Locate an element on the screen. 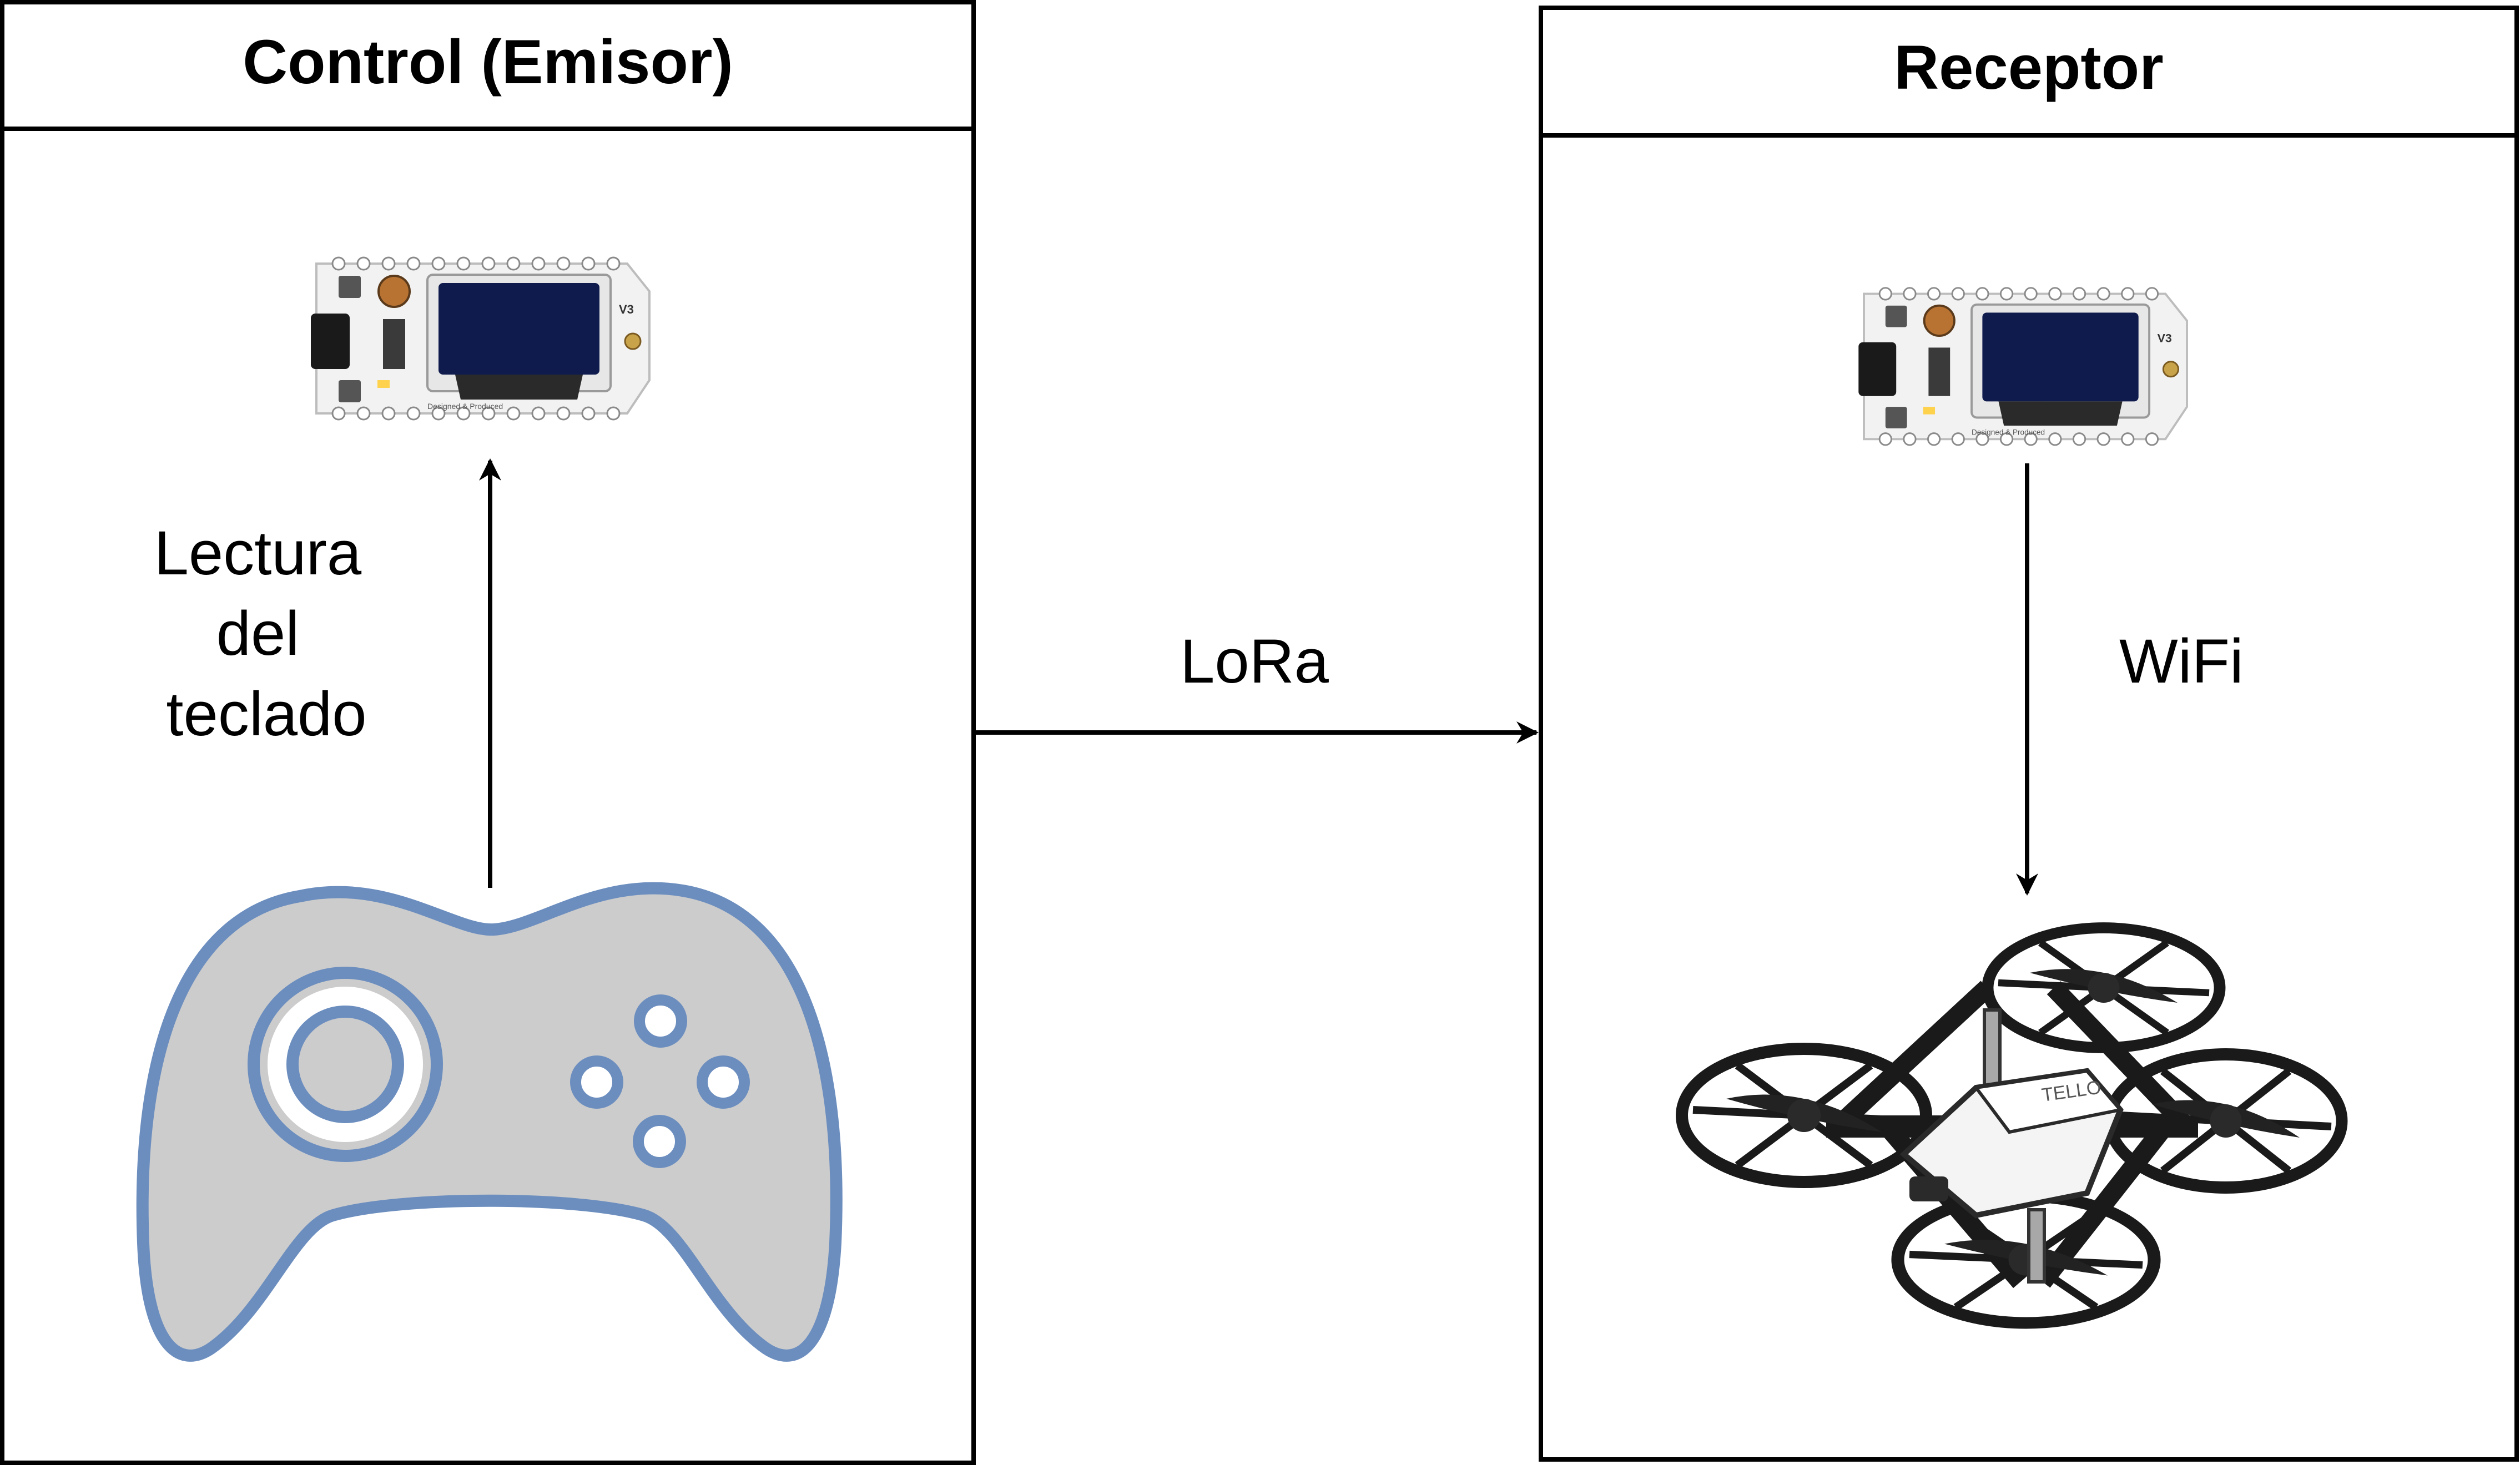 The height and width of the screenshot is (1465, 2520). lora-link-label: LoRa is located at coordinates (1254, 661).